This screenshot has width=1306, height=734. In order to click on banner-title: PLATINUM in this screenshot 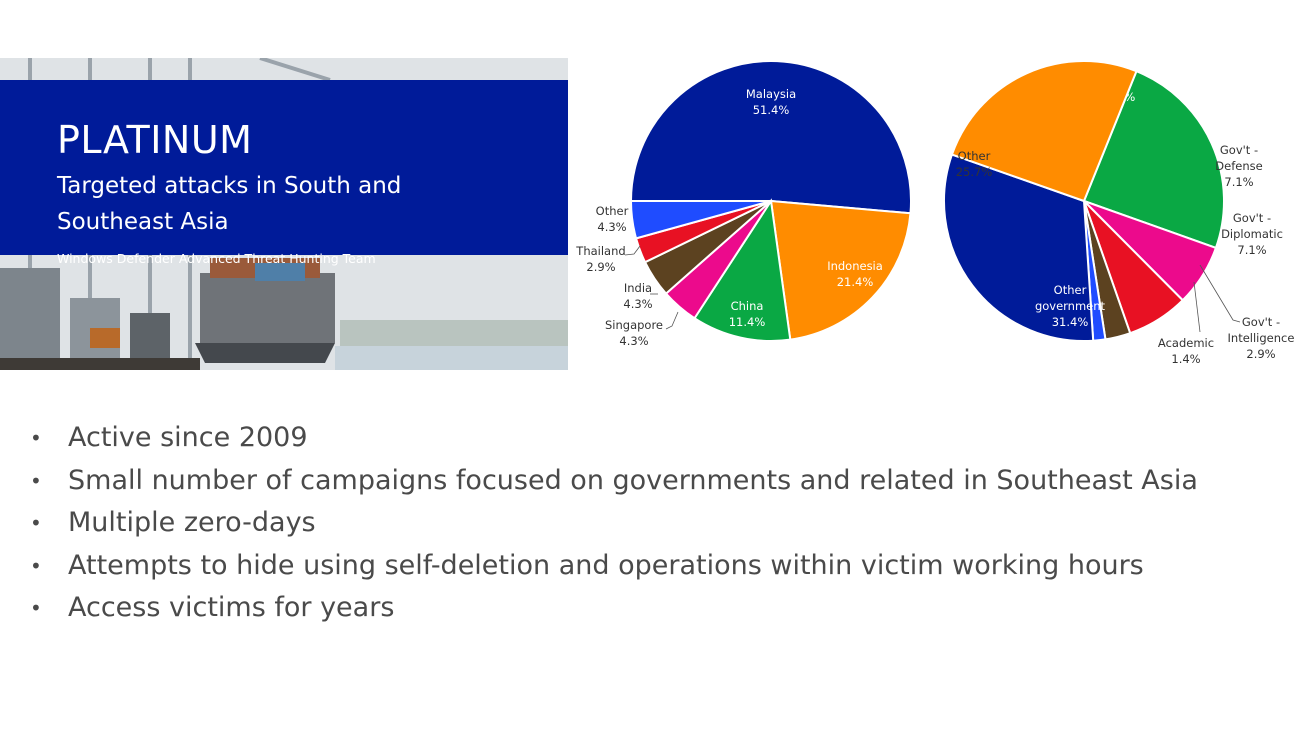, I will do `click(155, 140)`.